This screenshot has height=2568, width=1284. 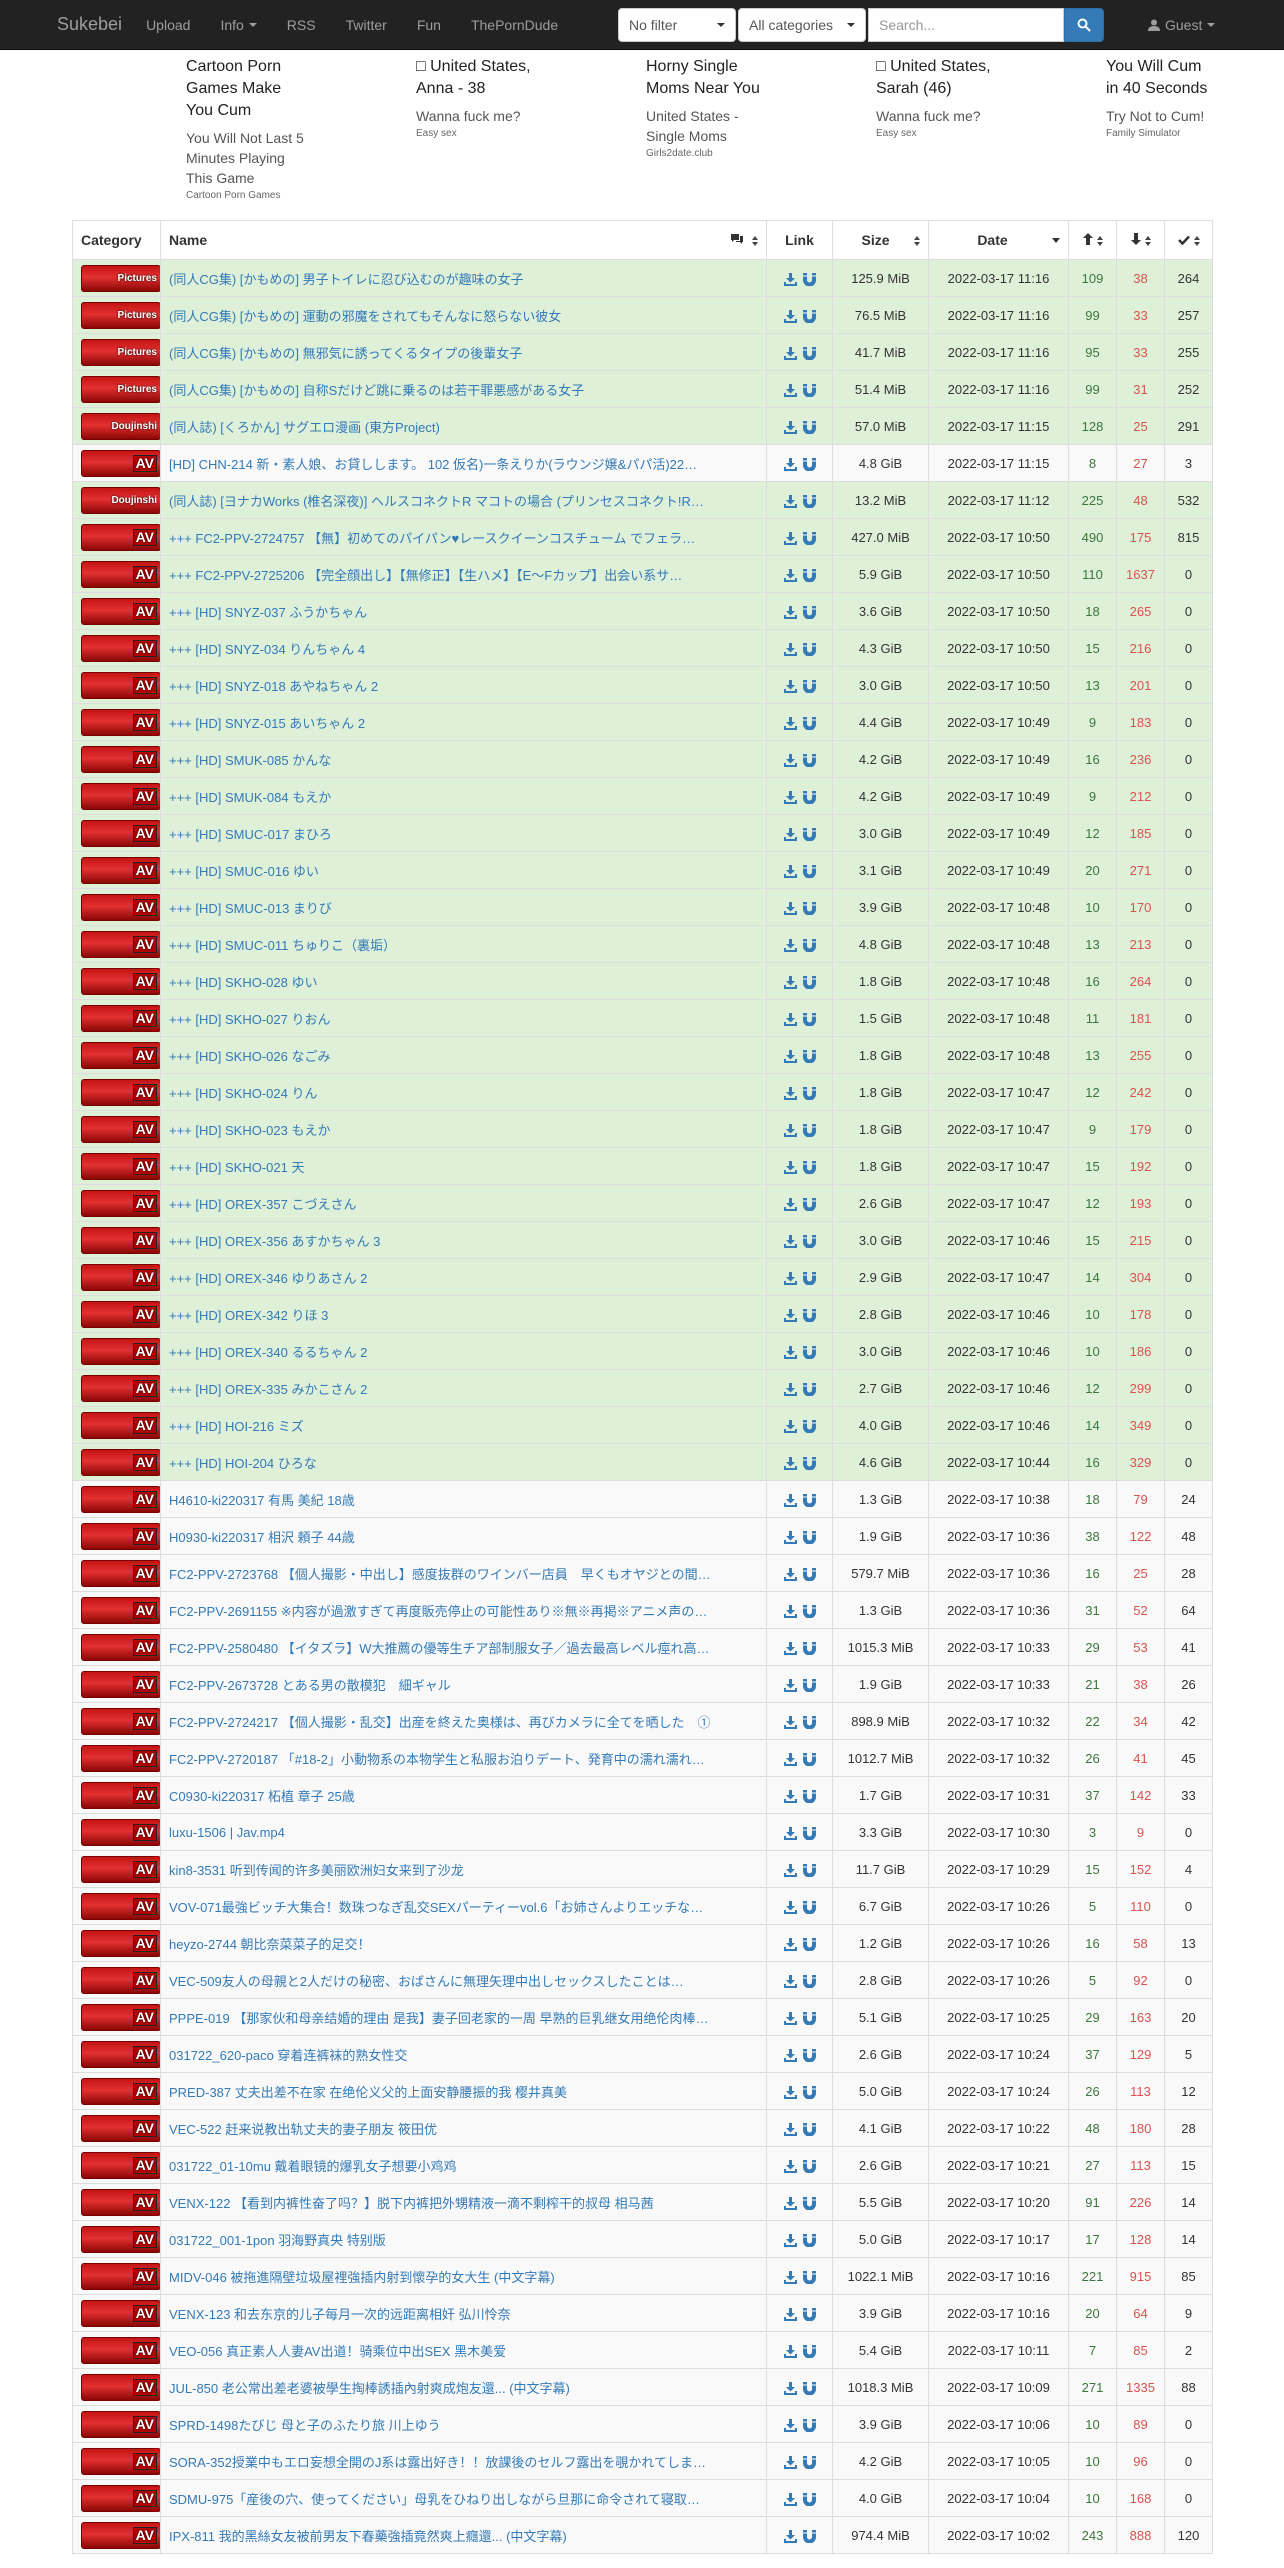 I want to click on torrent-name: MIDV-046 被拖進隔壁垃圾屋裡強插内射到懷孕的女大生 (中文字幕), so click(x=463, y=2276).